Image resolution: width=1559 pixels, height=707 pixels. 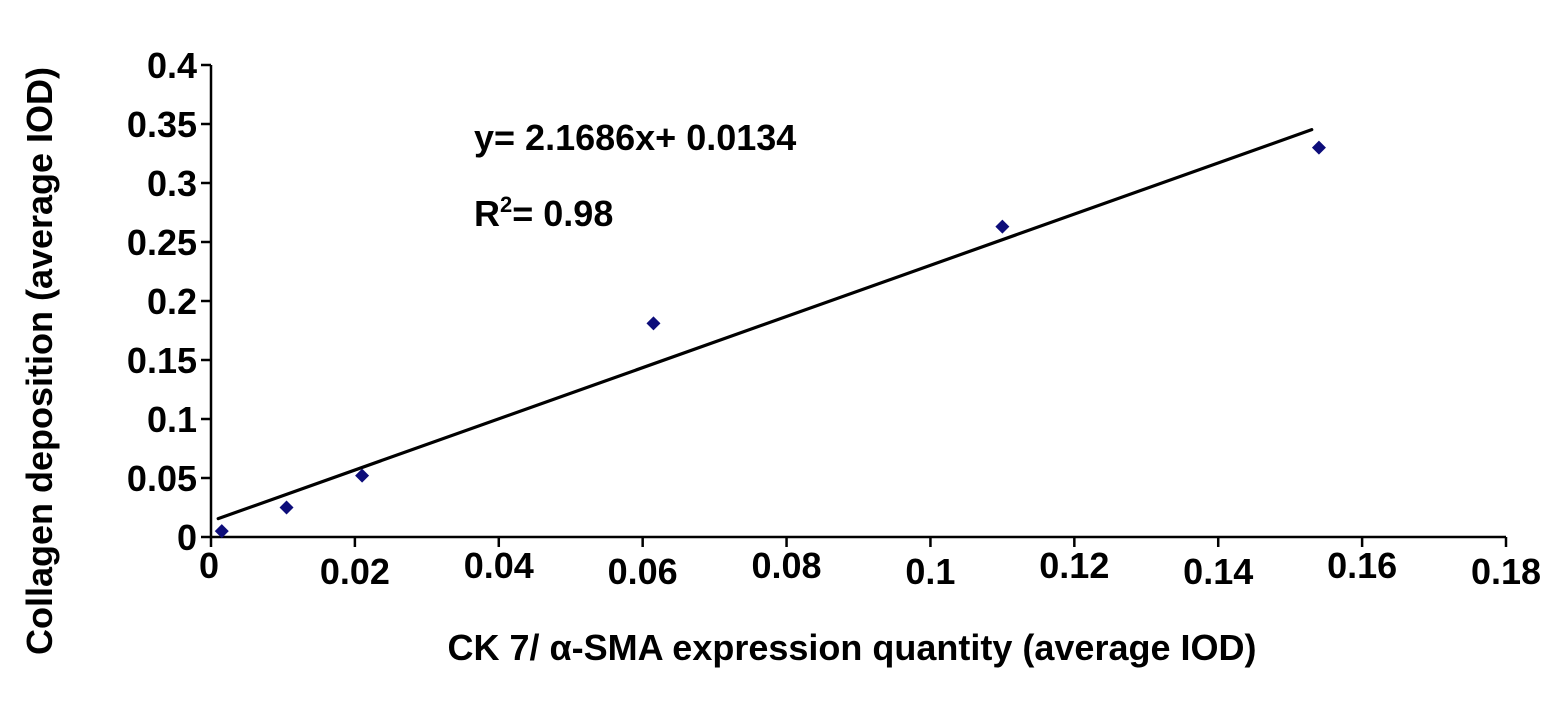 I want to click on r-squared-value: = 0.98, so click(x=562, y=213).